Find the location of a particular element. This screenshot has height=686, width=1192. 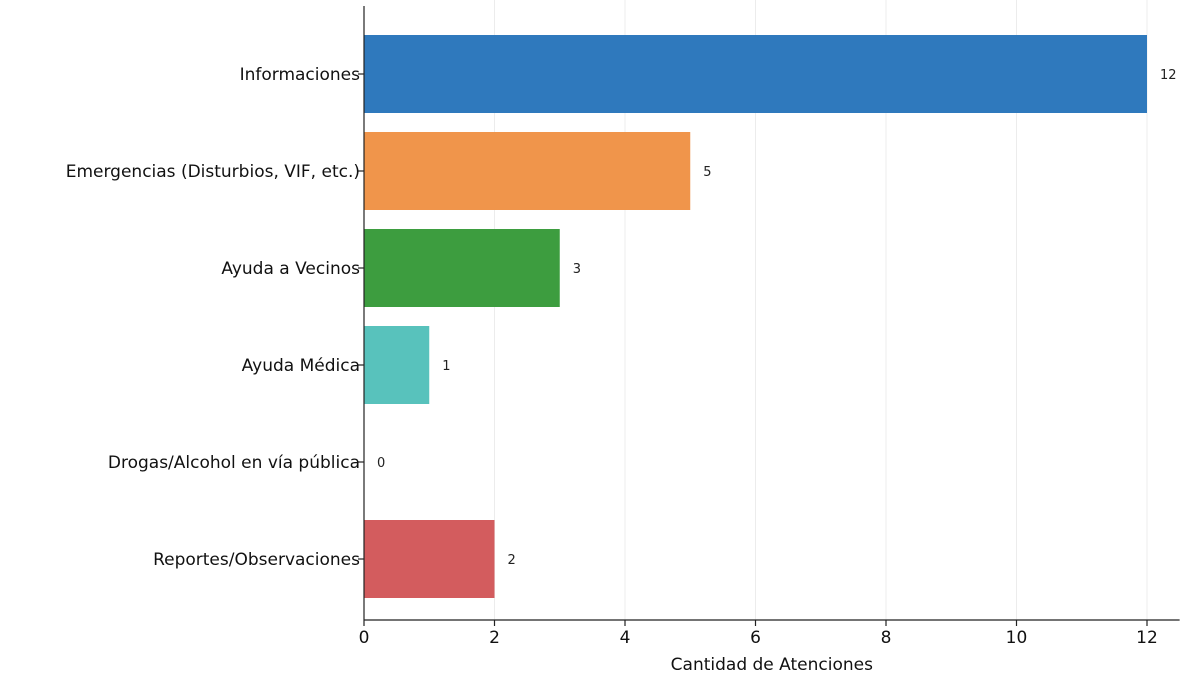

x-tick-label: 4 is located at coordinates (625, 638).